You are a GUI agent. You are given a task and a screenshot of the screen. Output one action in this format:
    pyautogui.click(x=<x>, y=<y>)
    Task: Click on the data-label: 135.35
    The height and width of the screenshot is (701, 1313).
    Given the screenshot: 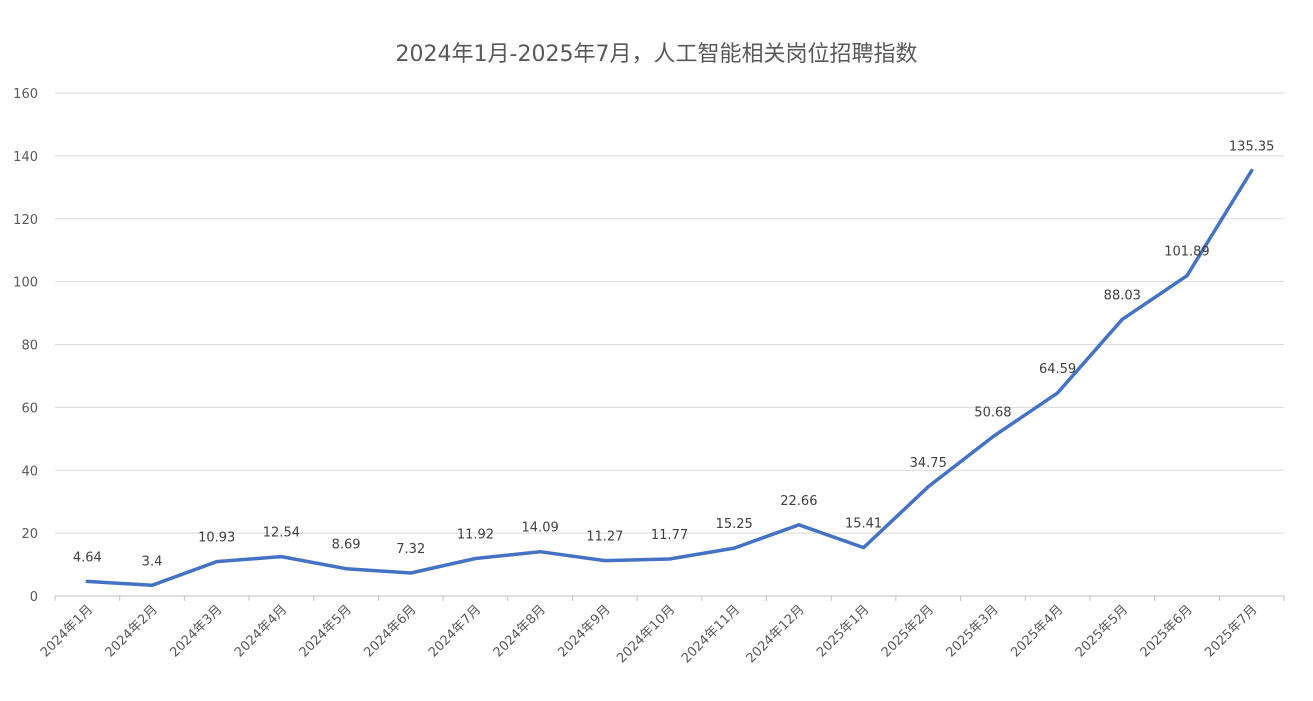 What is the action you would take?
    pyautogui.click(x=1252, y=146)
    